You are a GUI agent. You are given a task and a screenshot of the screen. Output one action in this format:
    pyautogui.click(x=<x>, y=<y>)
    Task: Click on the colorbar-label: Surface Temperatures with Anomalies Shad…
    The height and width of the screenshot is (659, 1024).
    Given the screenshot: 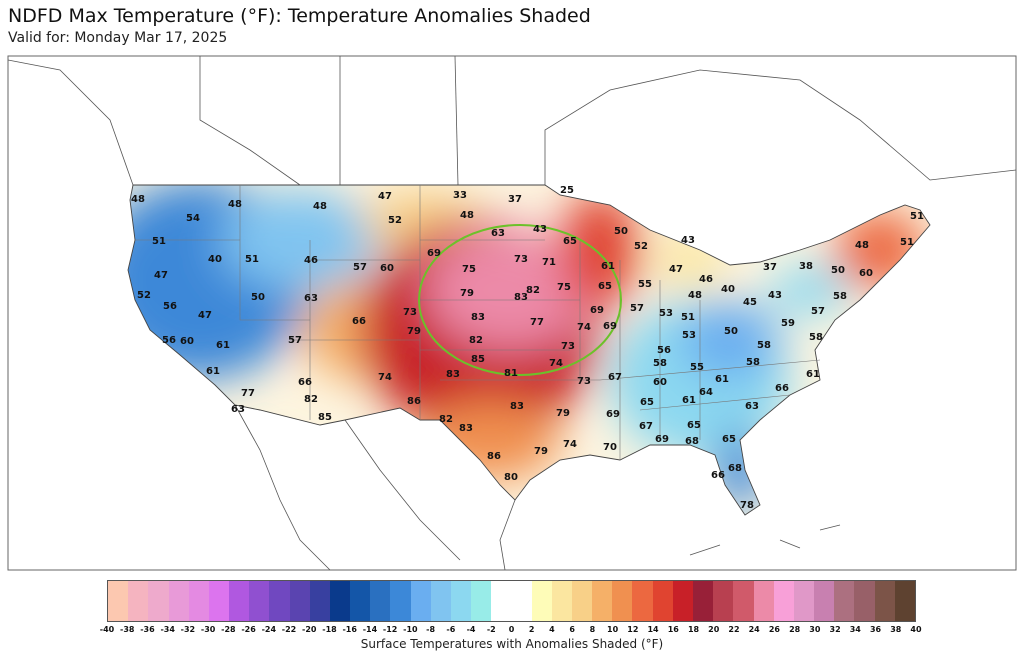 What is the action you would take?
    pyautogui.click(x=512, y=644)
    